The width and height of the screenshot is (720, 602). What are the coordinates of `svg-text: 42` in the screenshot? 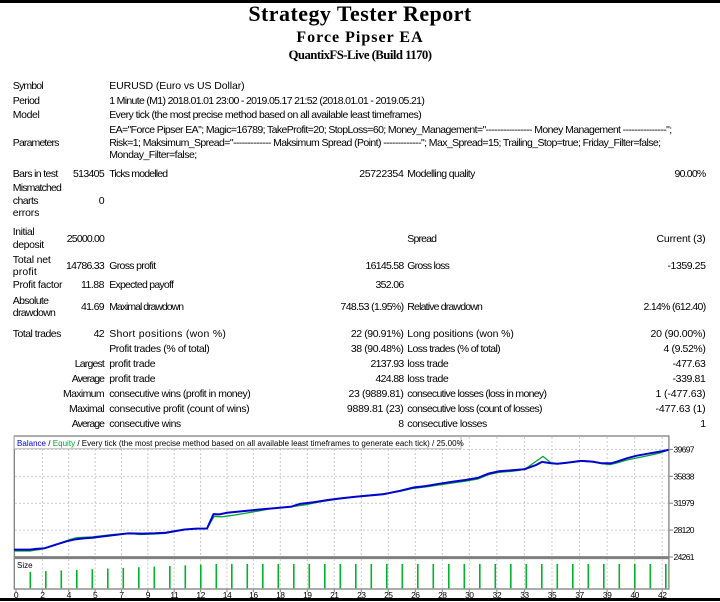 It's located at (662, 595).